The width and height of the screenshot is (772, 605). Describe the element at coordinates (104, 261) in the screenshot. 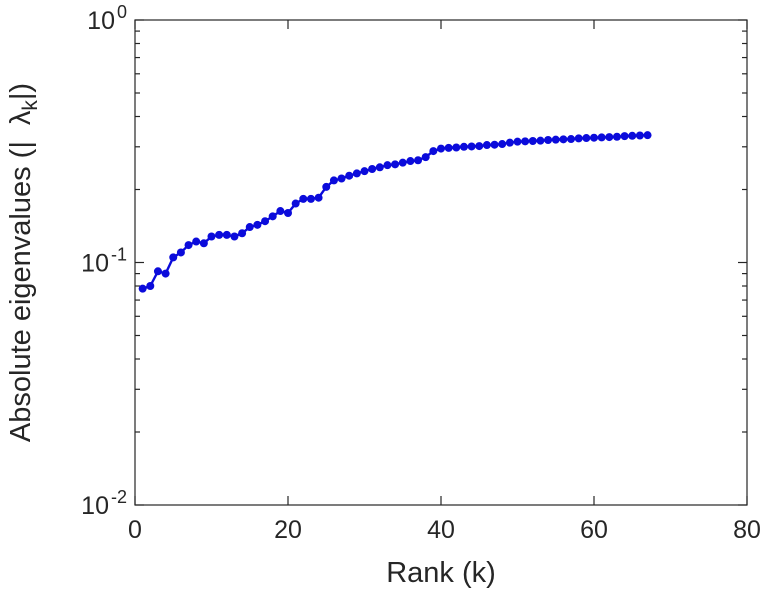

I see `y-tick-label: 10 -1` at that location.